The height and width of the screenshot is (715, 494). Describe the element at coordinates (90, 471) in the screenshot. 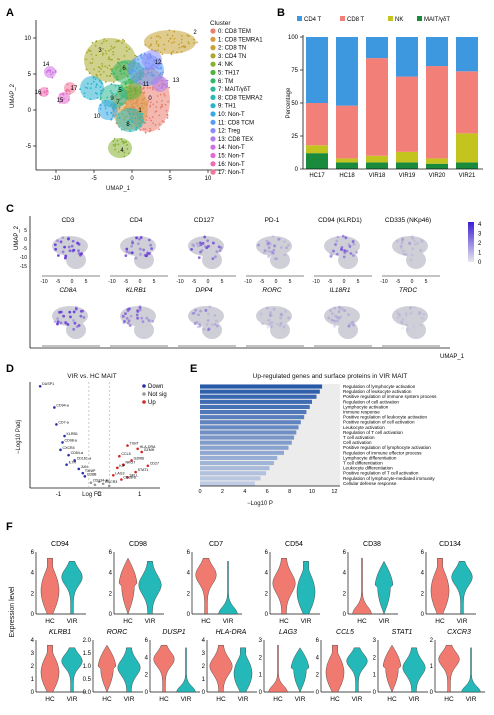

I see `gene-label: TXNIP` at that location.